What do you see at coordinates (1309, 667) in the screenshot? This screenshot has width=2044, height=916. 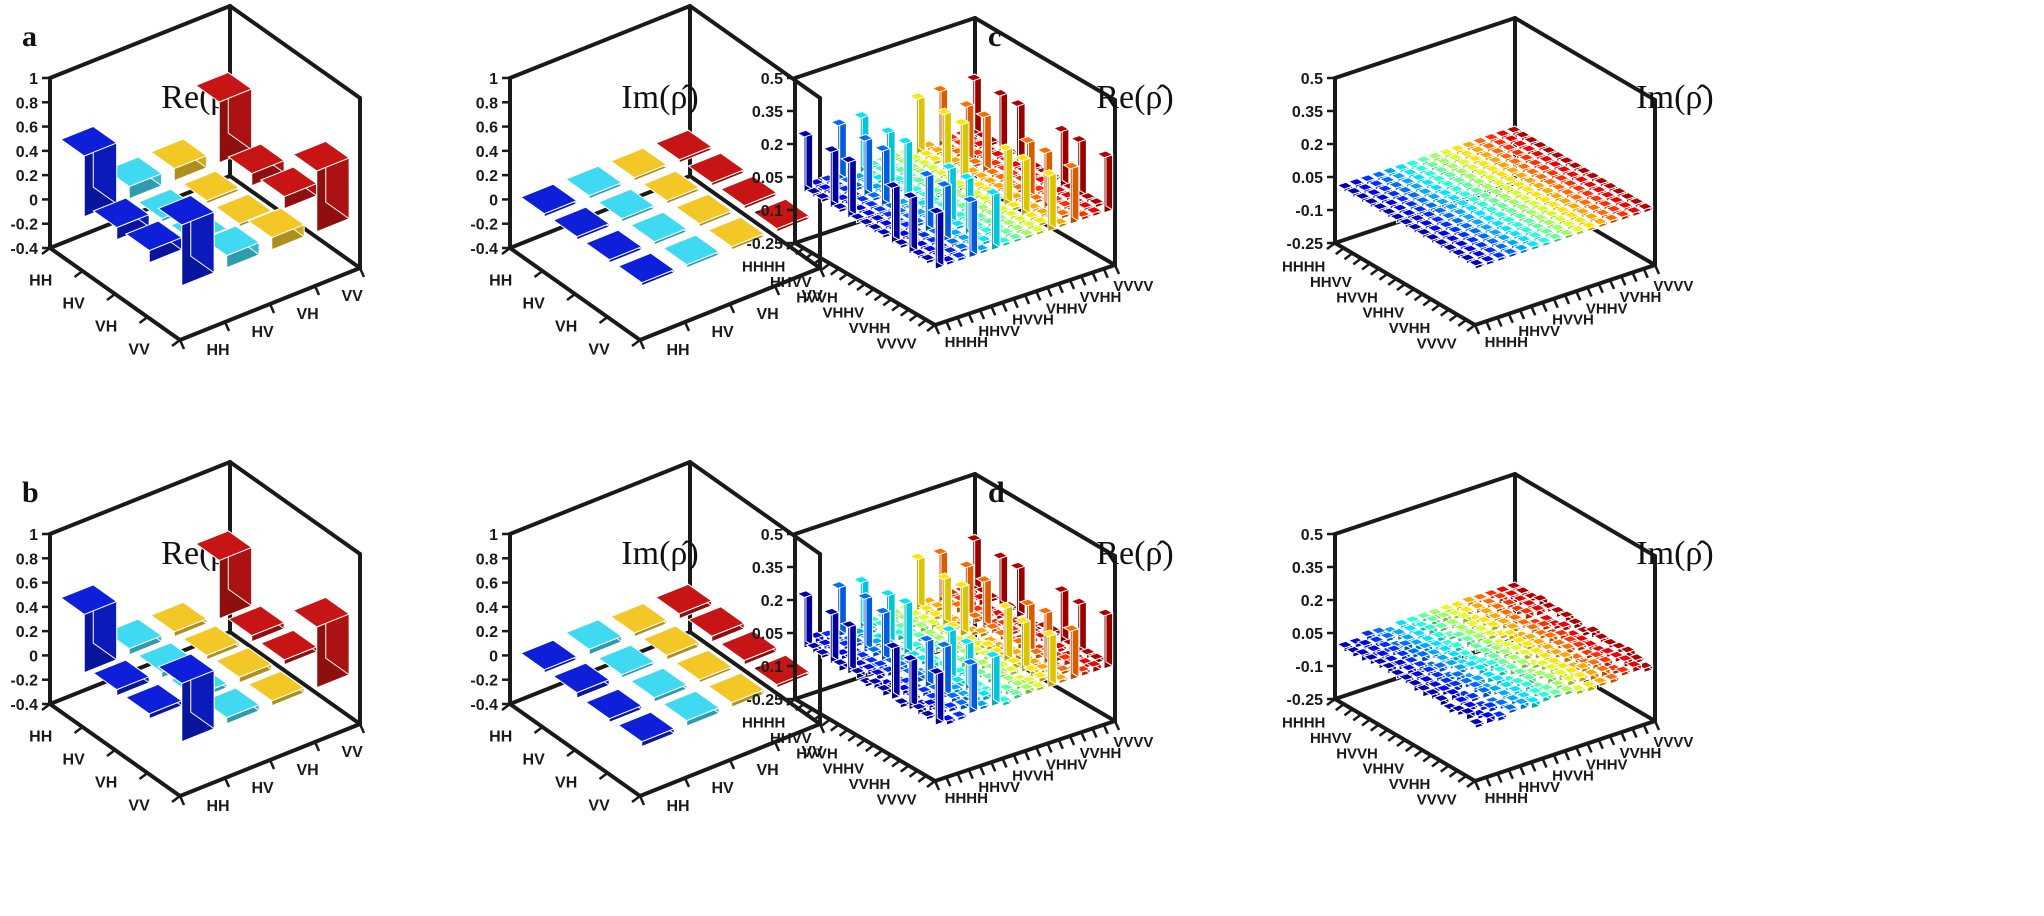 I see `z-tick-label: -0.1` at bounding box center [1309, 667].